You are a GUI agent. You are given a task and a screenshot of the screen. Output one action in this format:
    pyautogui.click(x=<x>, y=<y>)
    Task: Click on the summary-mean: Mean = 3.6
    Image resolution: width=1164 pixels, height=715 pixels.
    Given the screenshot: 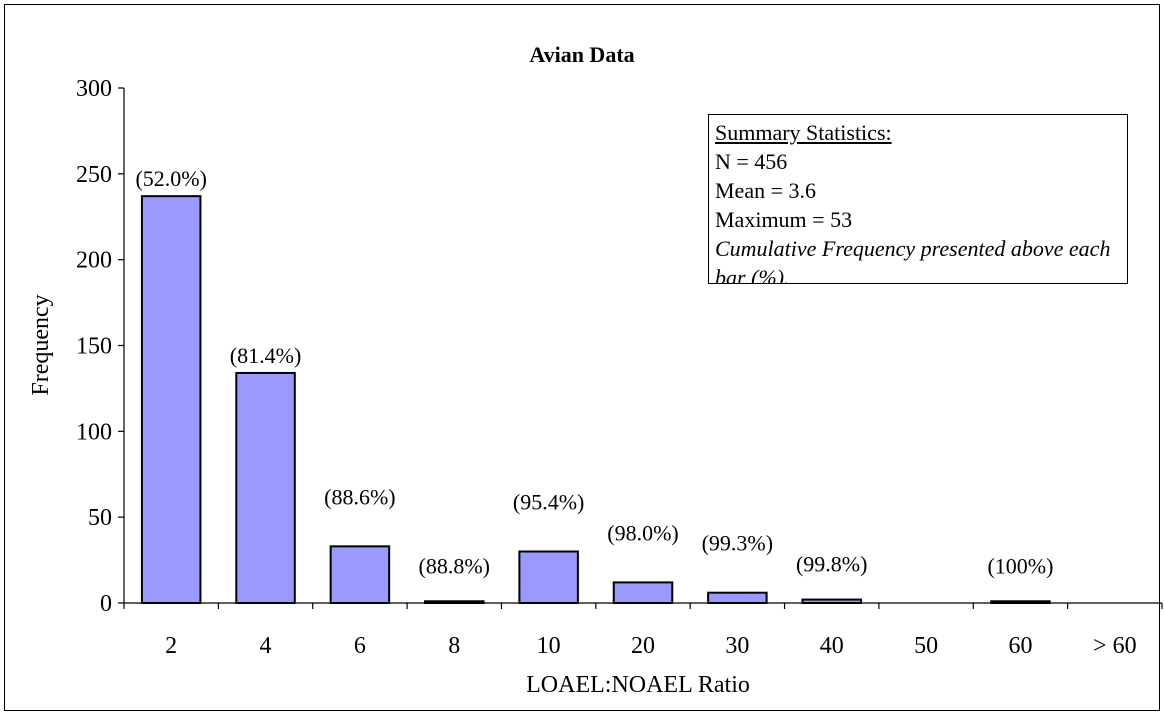 What is the action you would take?
    pyautogui.click(x=765, y=190)
    